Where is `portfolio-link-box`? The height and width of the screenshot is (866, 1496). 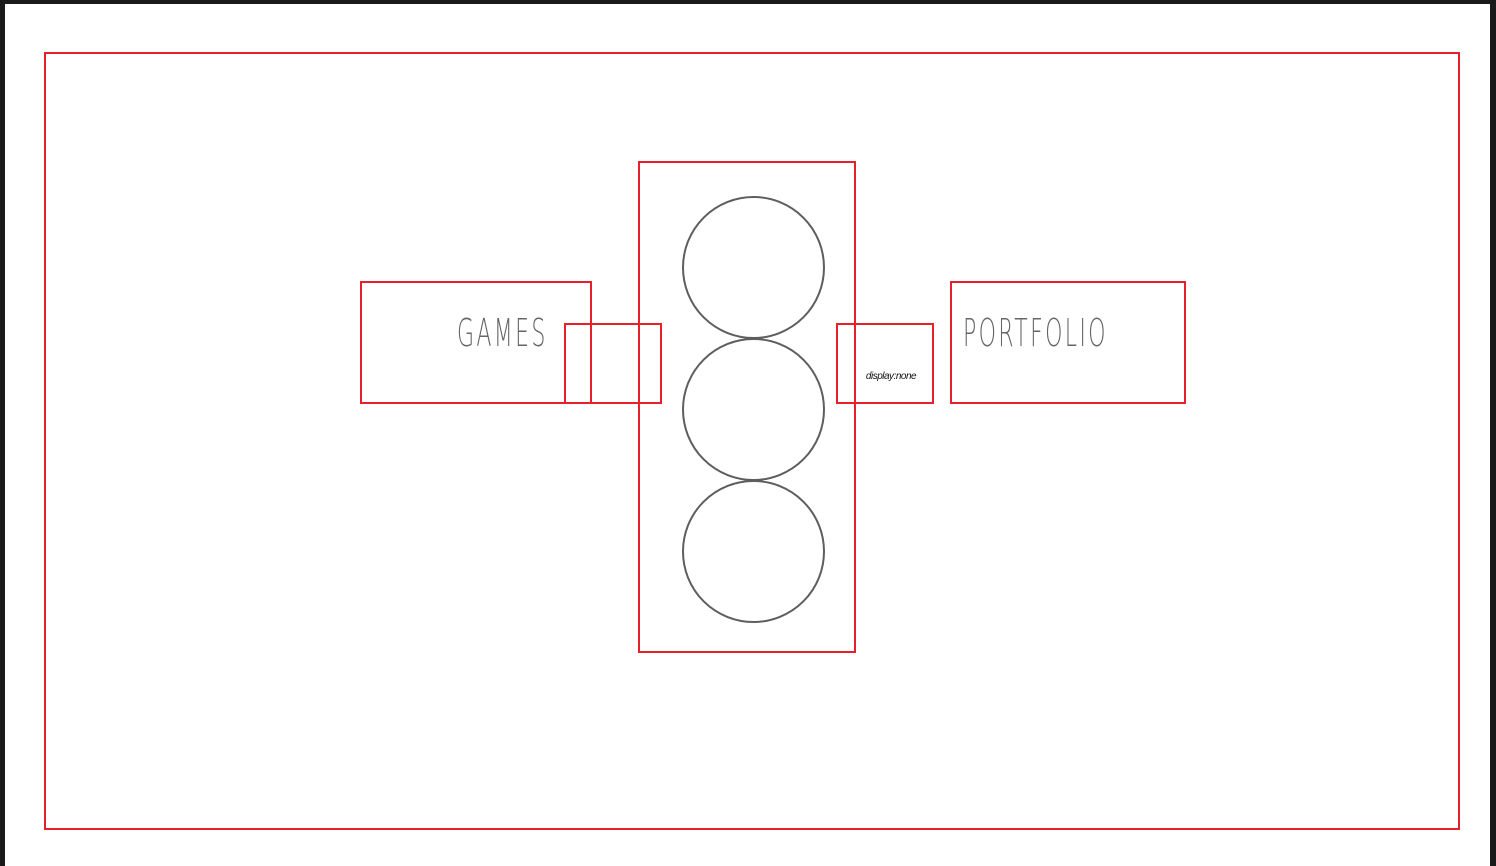
portfolio-link-box is located at coordinates (1068, 342).